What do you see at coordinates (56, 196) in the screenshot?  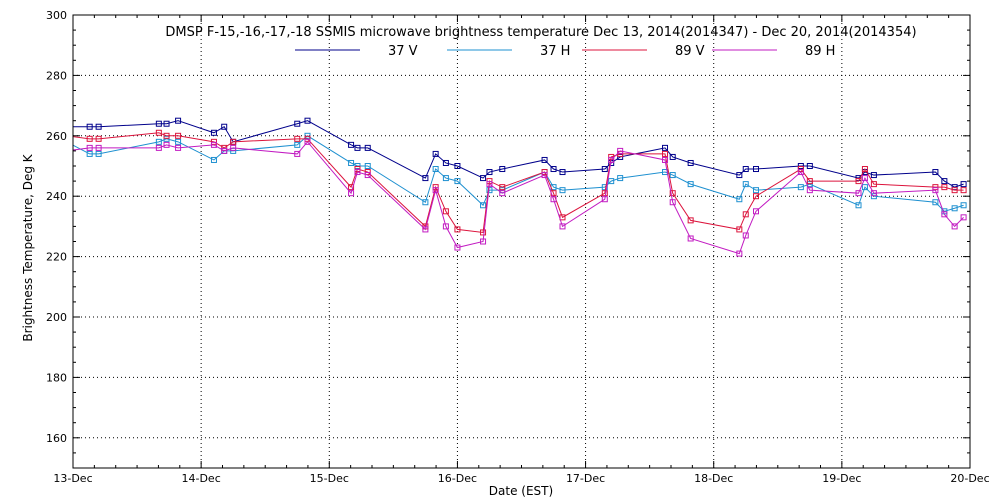 I see `y-tick-label: 240` at bounding box center [56, 196].